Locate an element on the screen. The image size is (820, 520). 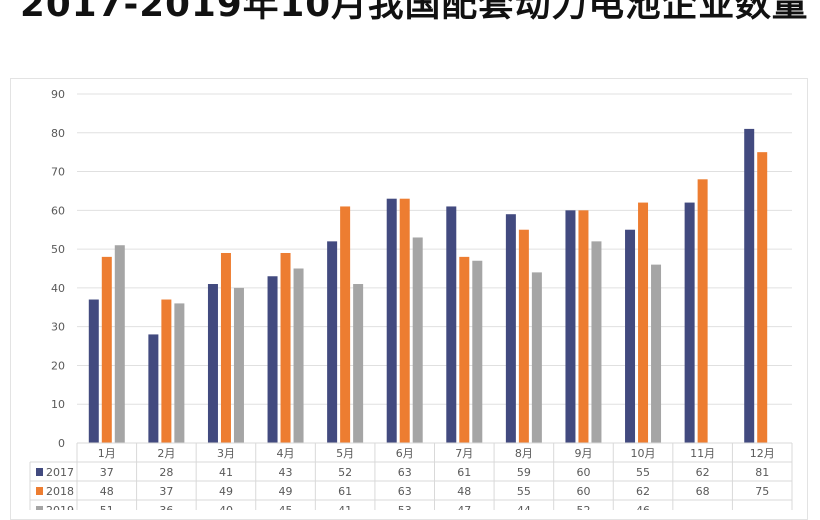
chart-title: 2017-2019年10月我国配套动力电池企业数量 is located at coordinates (414, 12).